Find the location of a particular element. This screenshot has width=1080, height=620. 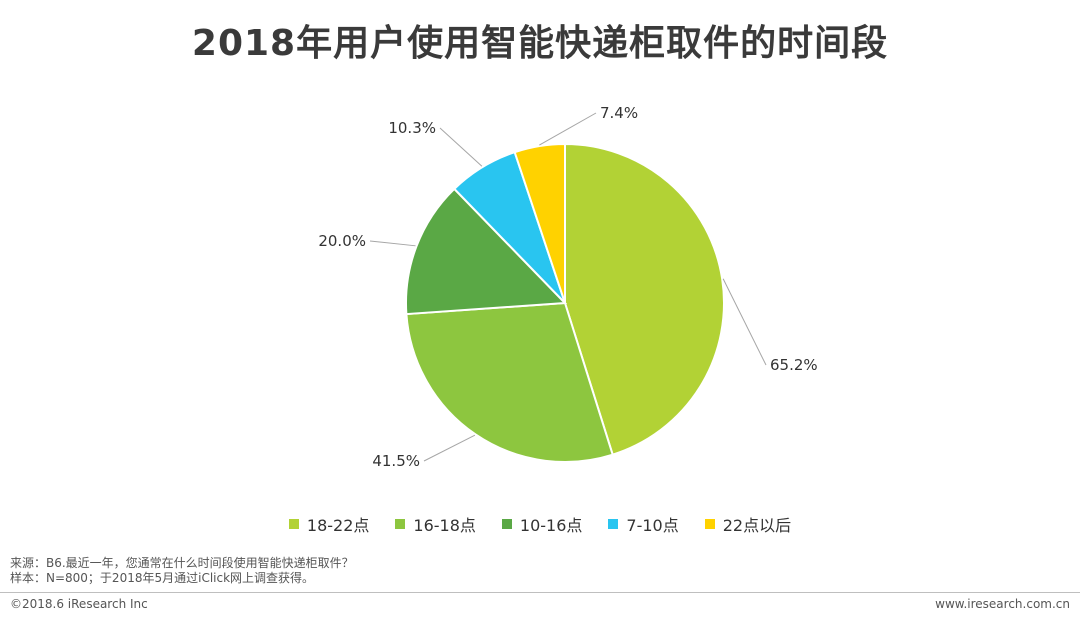

sample-note: 样本：N=800；于2018年5月通过iClick网上调查获得。 is located at coordinates (162, 578).